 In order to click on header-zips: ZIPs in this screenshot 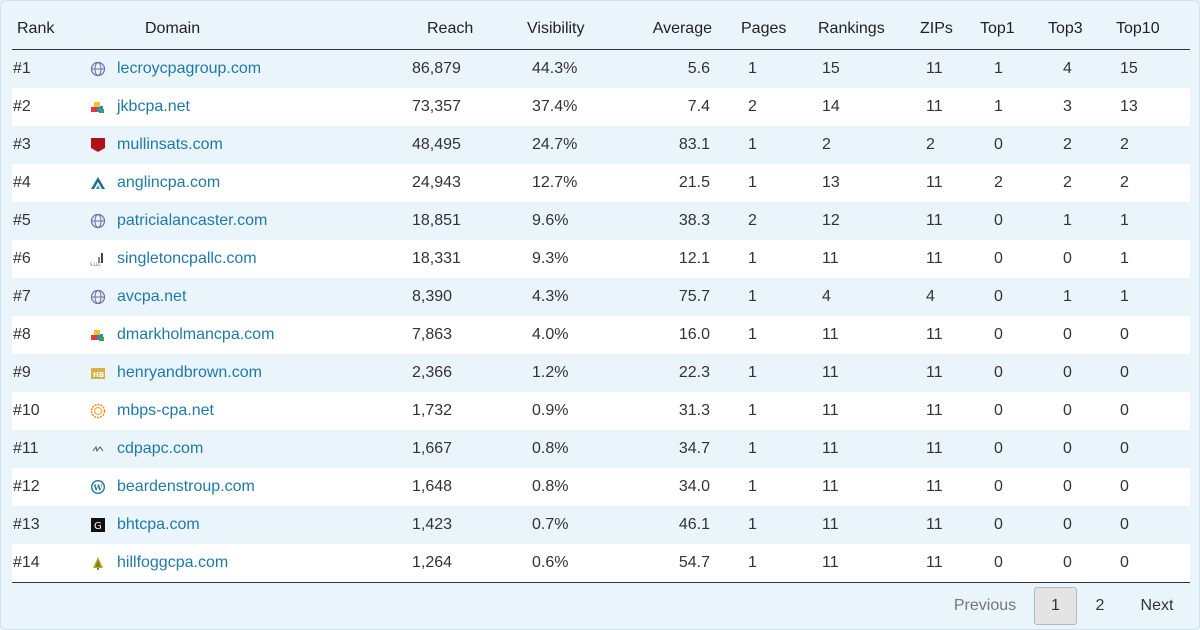, I will do `click(936, 29)`.